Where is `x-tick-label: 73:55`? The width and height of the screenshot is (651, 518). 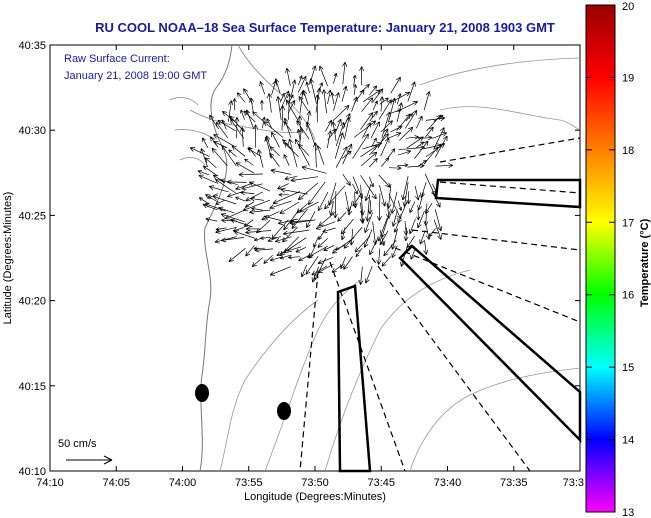 x-tick-label: 73:55 is located at coordinates (249, 483).